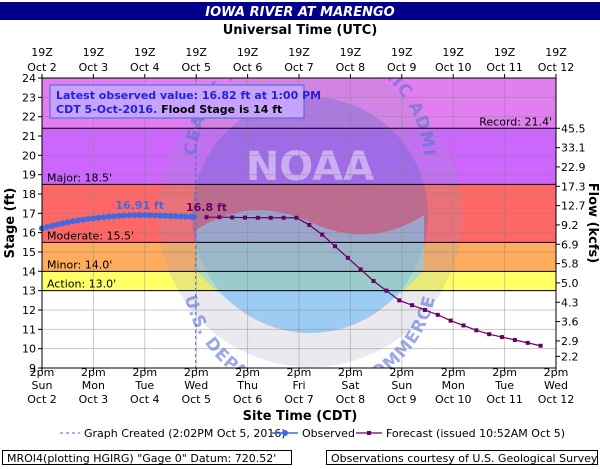 This screenshot has height=469, width=600. Describe the element at coordinates (504, 67) in the screenshot. I see `utc-tick-date: Oct 11` at that location.